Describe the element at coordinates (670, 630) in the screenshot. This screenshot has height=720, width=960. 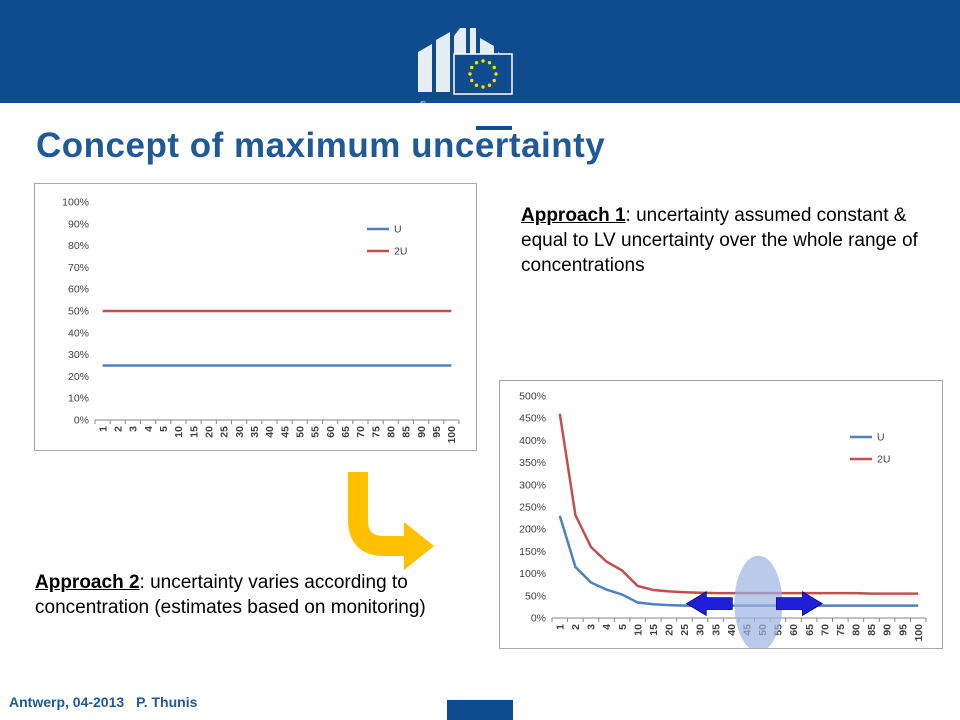
I see `x-tick-label: 20` at that location.